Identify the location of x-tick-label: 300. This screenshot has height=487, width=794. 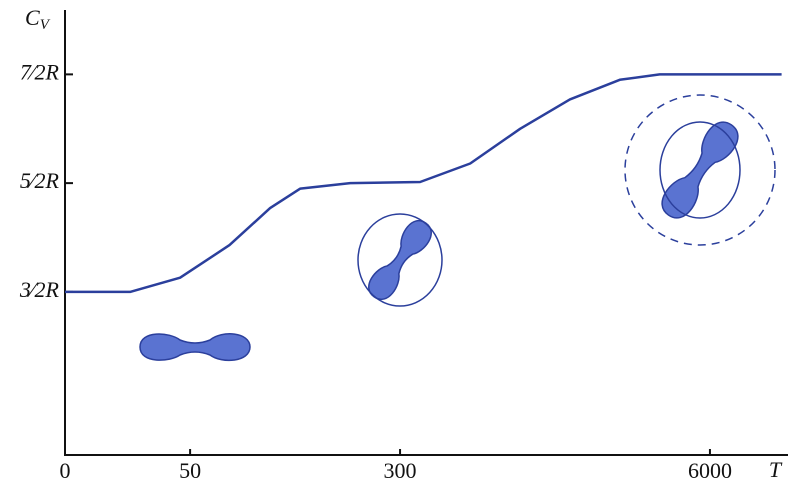
(400, 470).